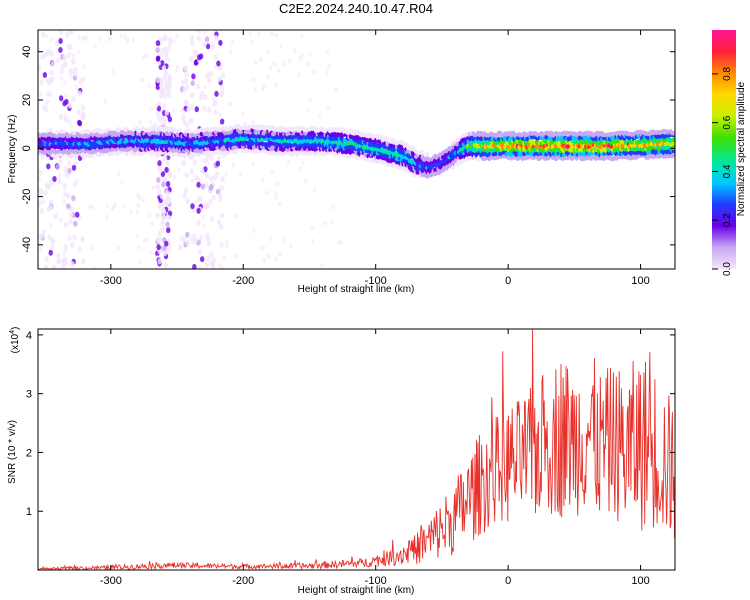 Image resolution: width=750 pixels, height=600 pixels. Describe the element at coordinates (727, 122) in the screenshot. I see `colorbar-tick-label: 0.6` at that location.